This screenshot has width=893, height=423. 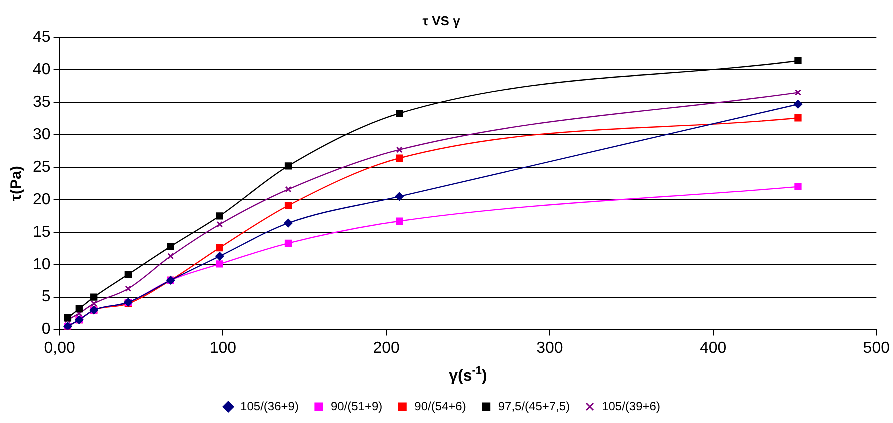 I want to click on y-tick-label: 25, so click(x=42, y=167).